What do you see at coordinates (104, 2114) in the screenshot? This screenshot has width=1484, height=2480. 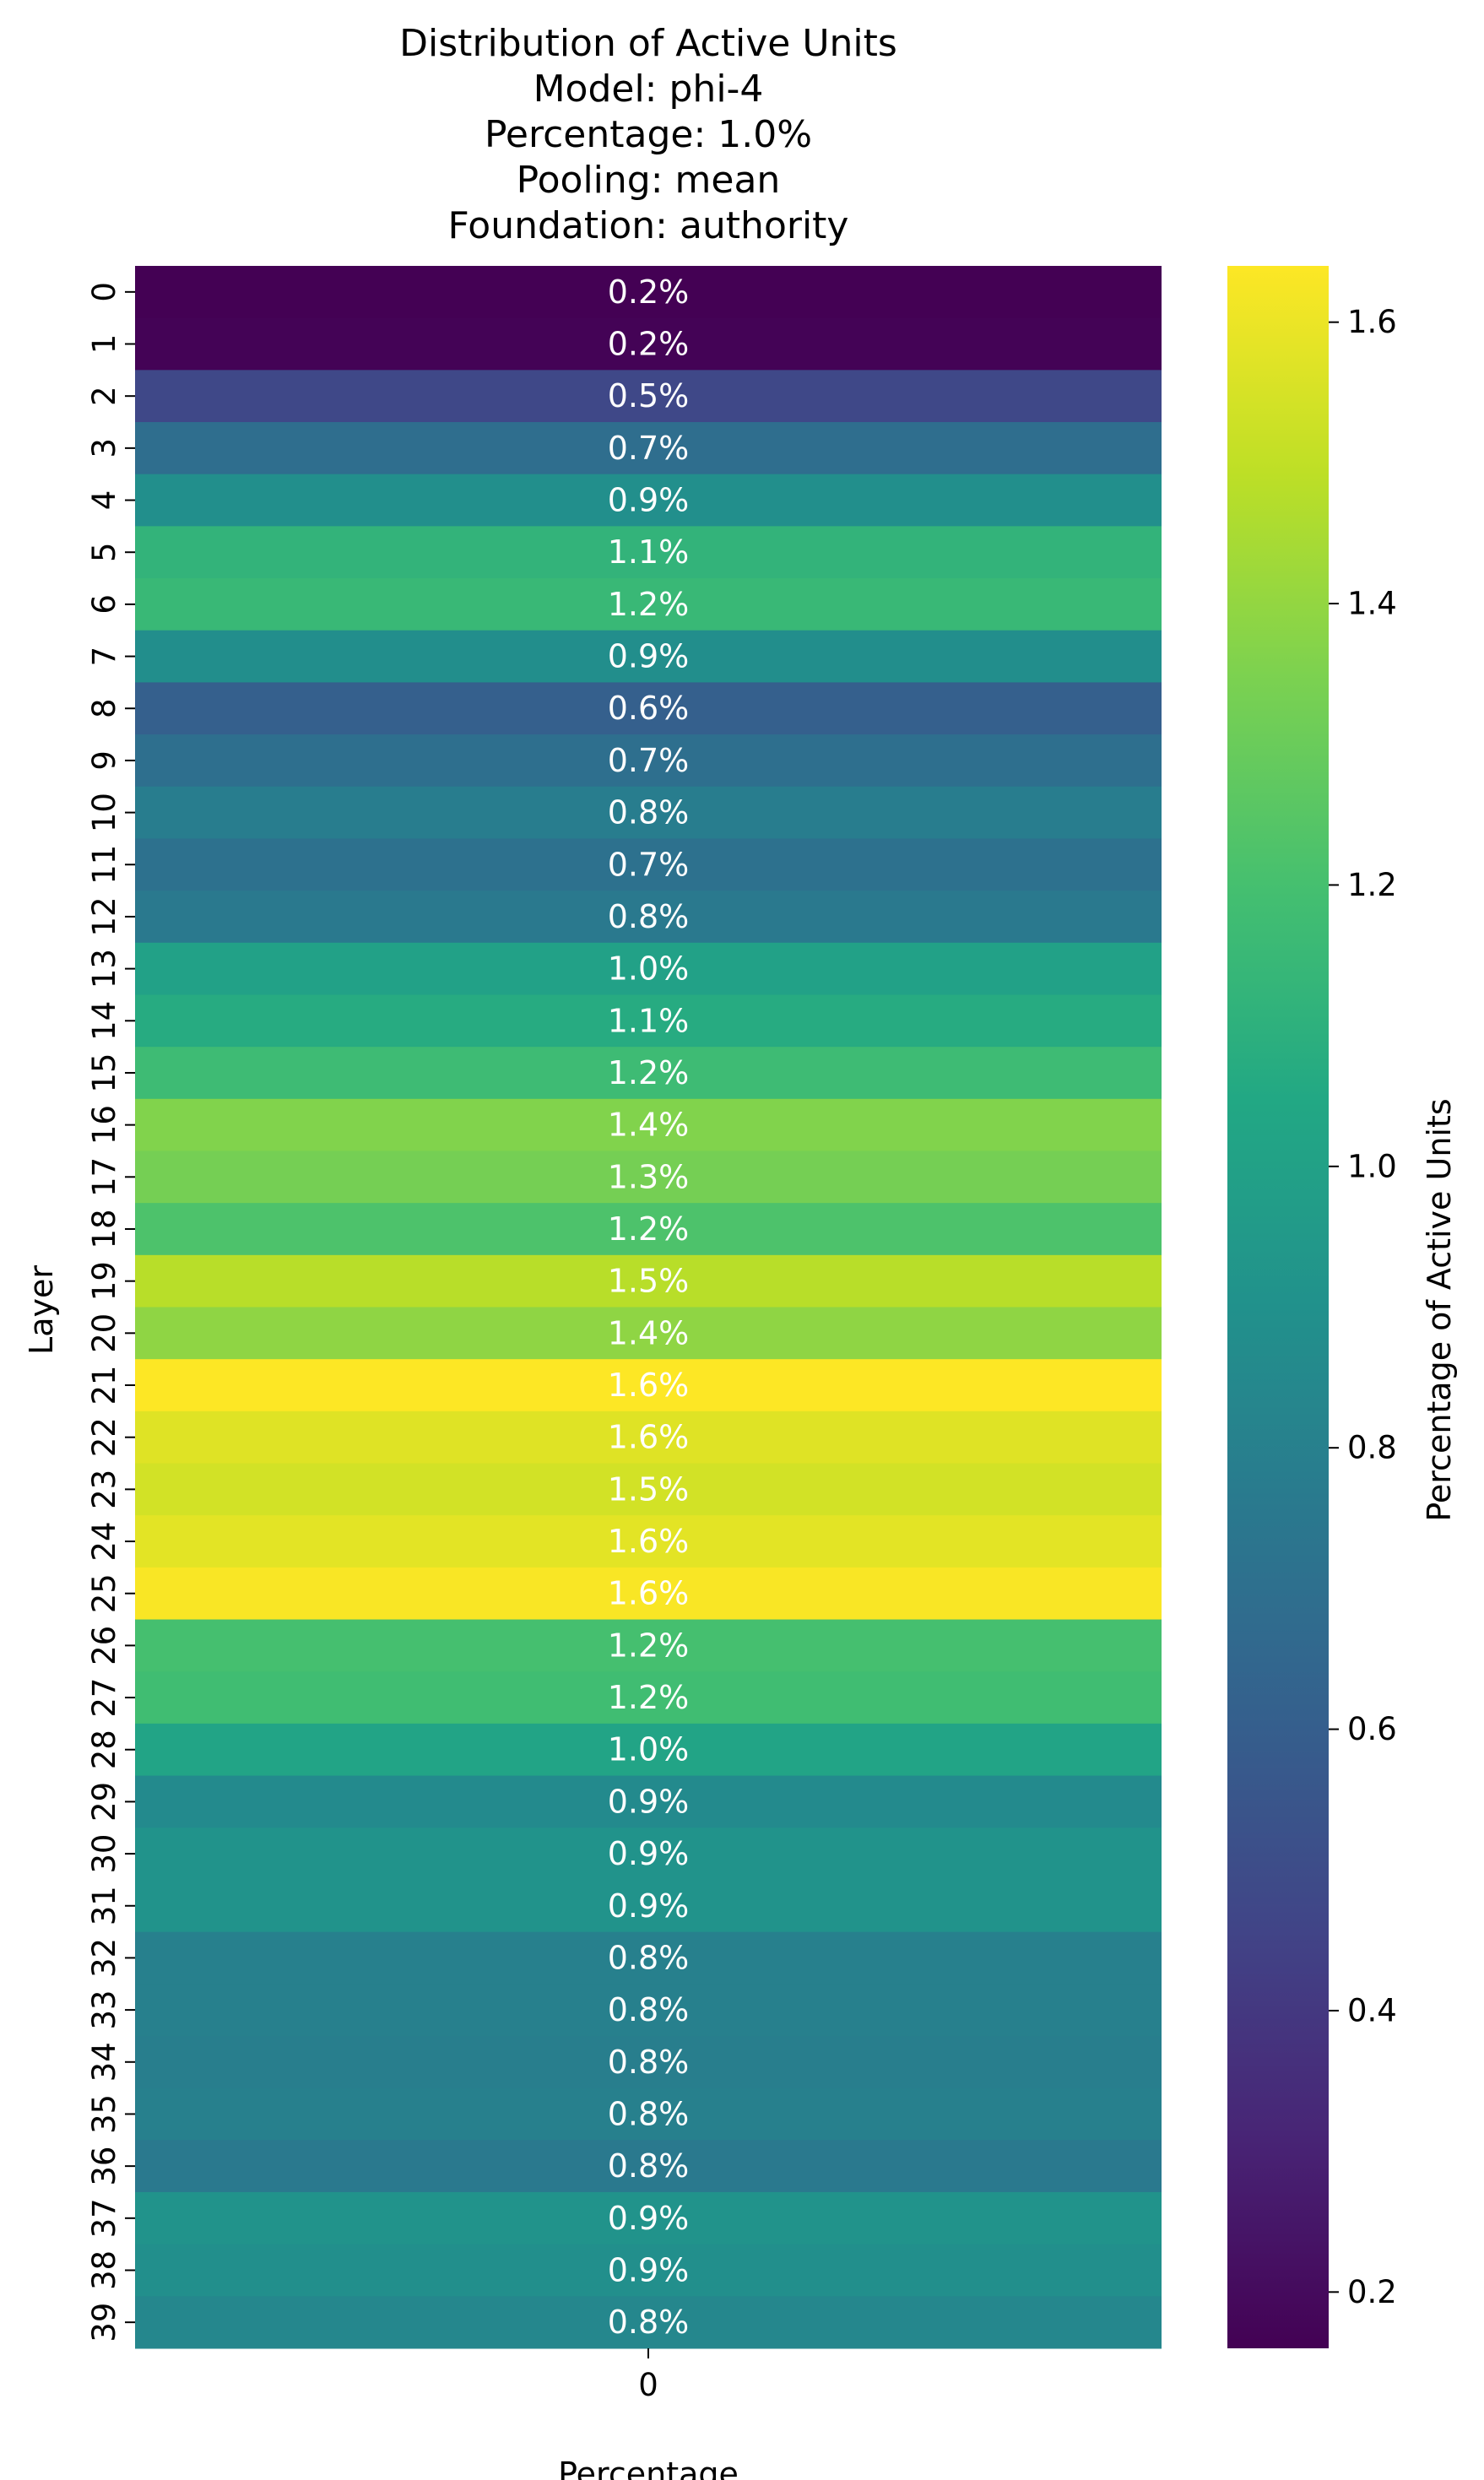 I see `y-tick-label: 35` at bounding box center [104, 2114].